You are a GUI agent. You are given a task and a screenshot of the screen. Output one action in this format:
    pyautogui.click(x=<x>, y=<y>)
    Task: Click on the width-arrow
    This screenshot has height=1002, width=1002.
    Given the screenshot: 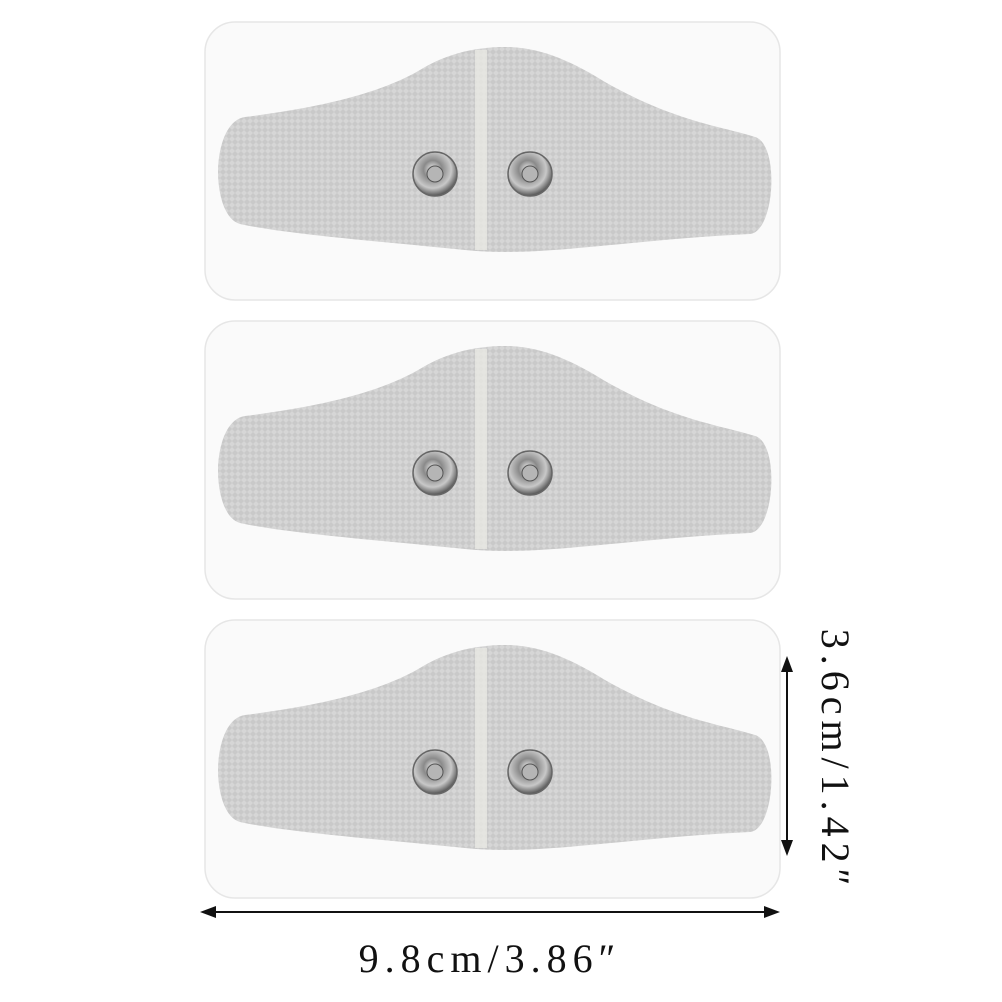 What is the action you would take?
    pyautogui.click(x=490, y=912)
    